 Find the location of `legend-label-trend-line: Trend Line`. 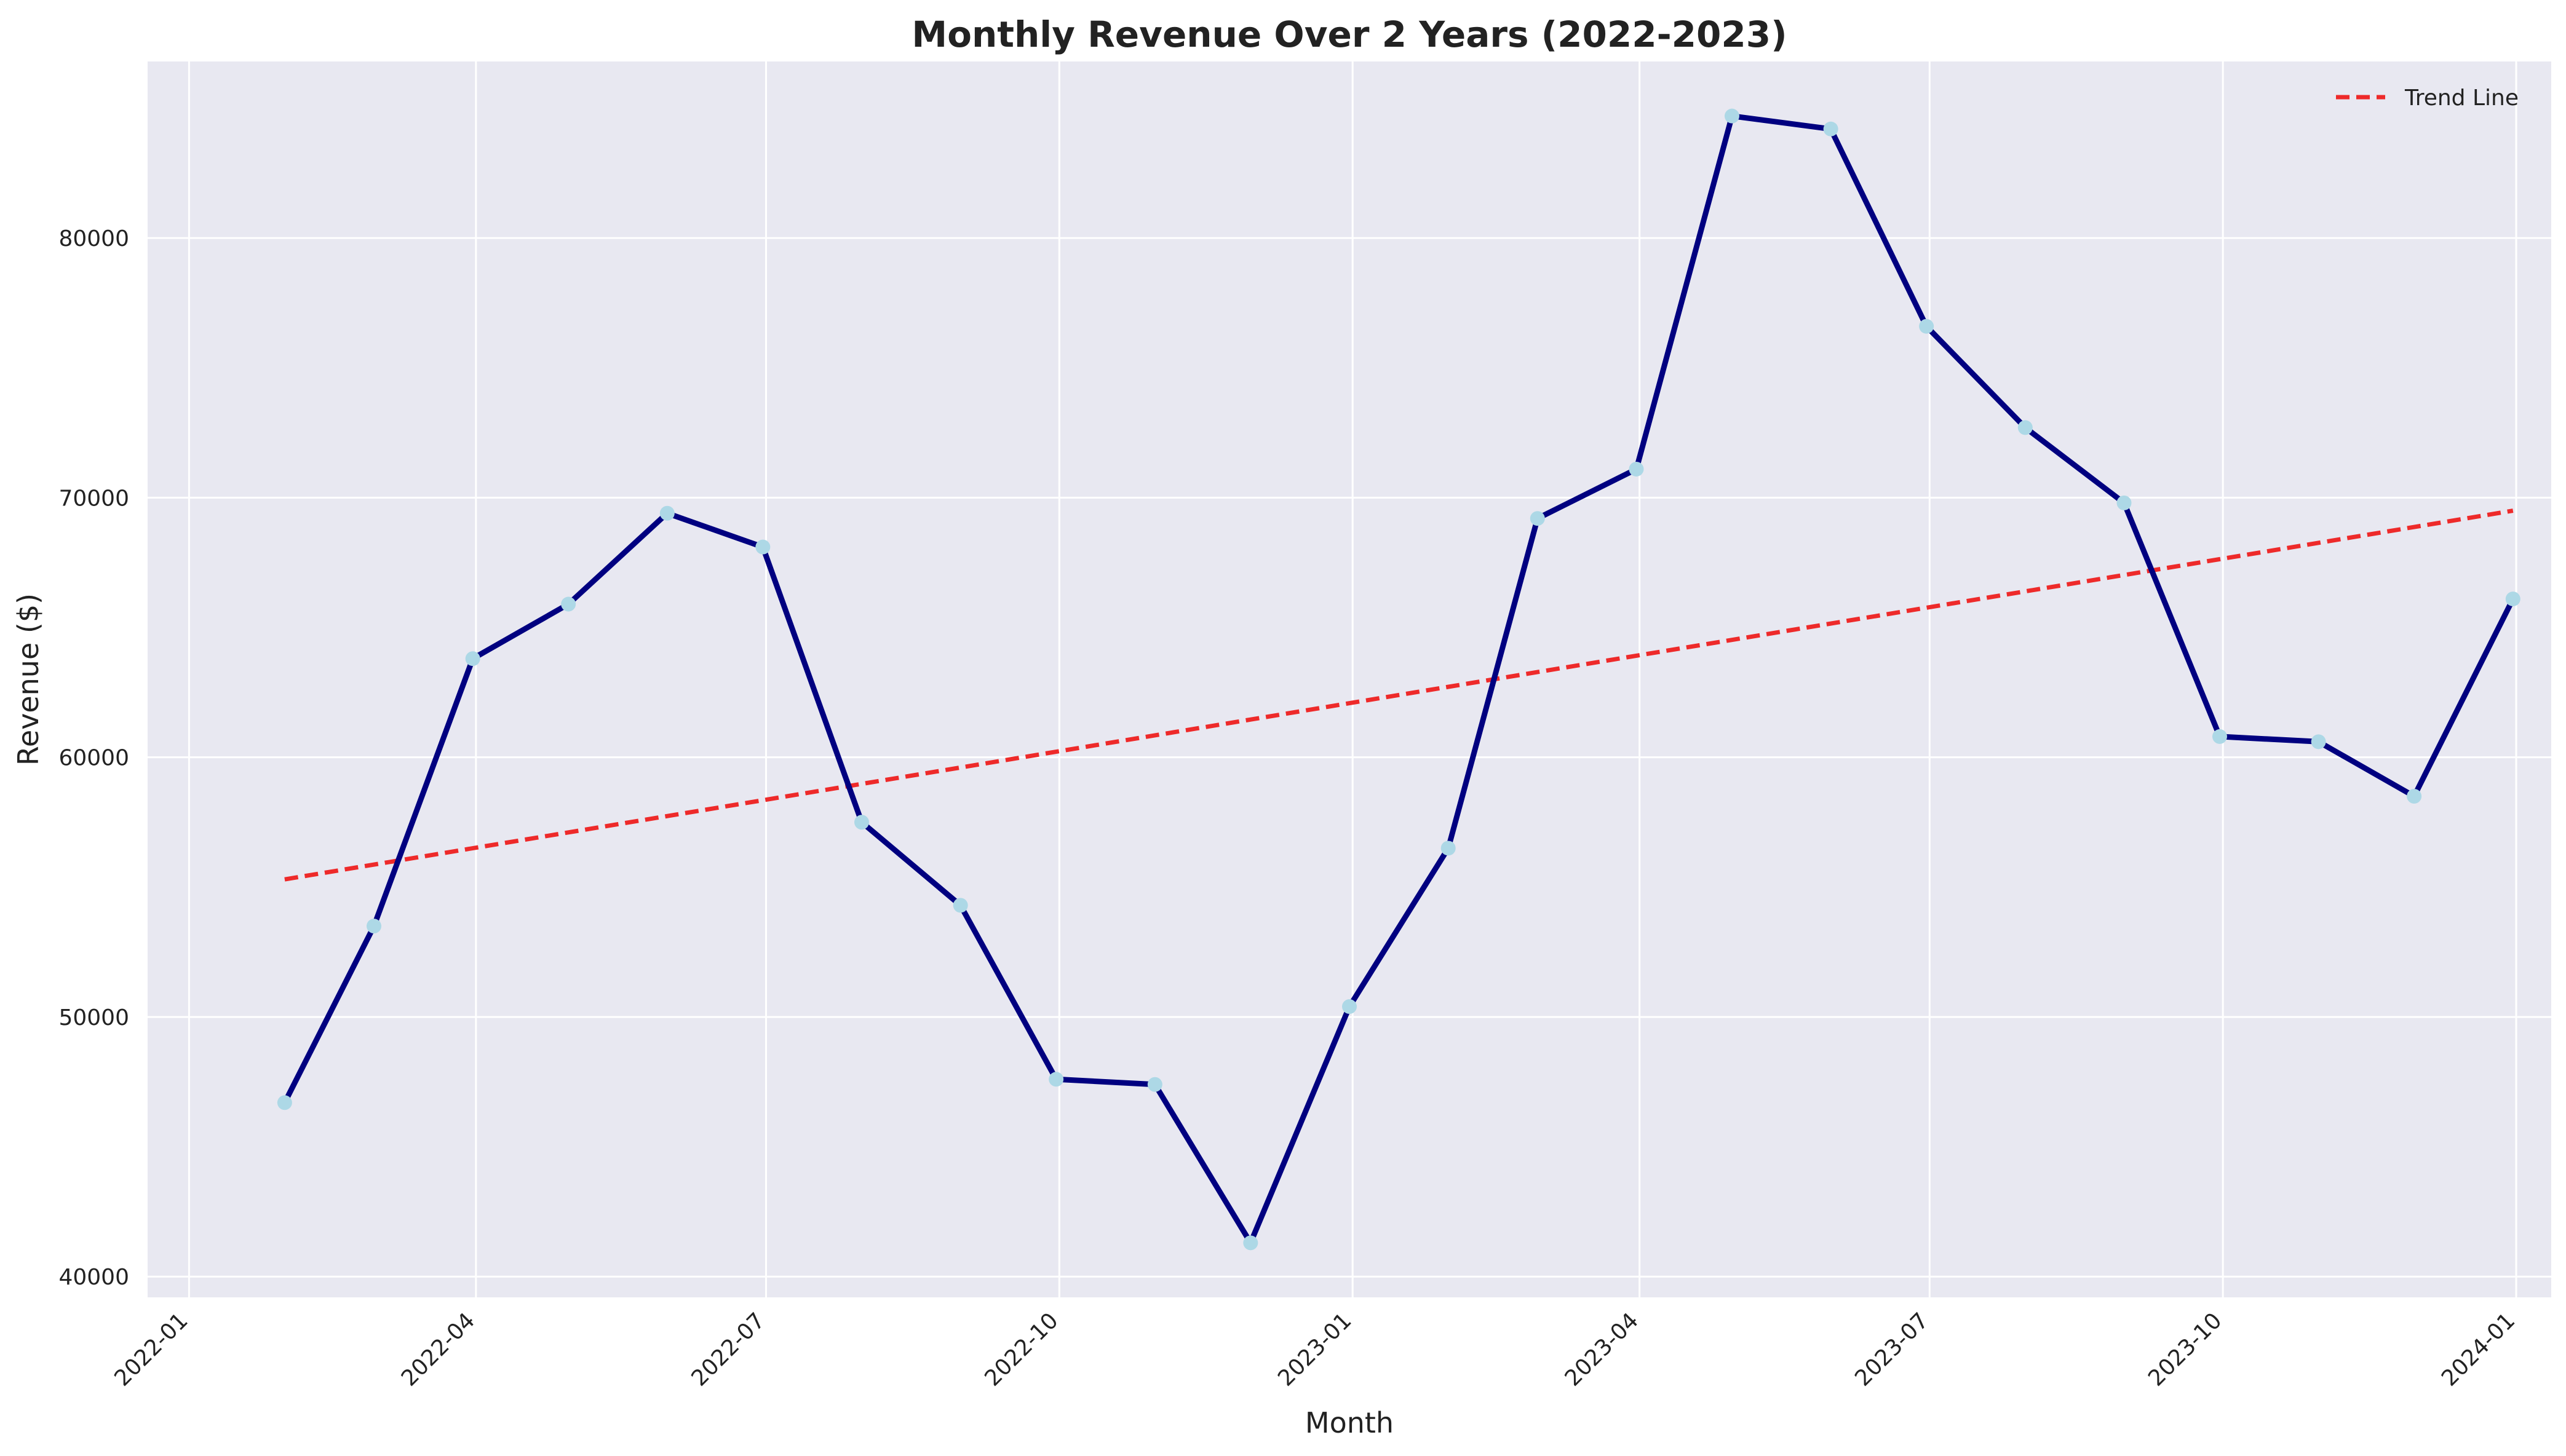

legend-label-trend-line: Trend Line is located at coordinates (2461, 98).